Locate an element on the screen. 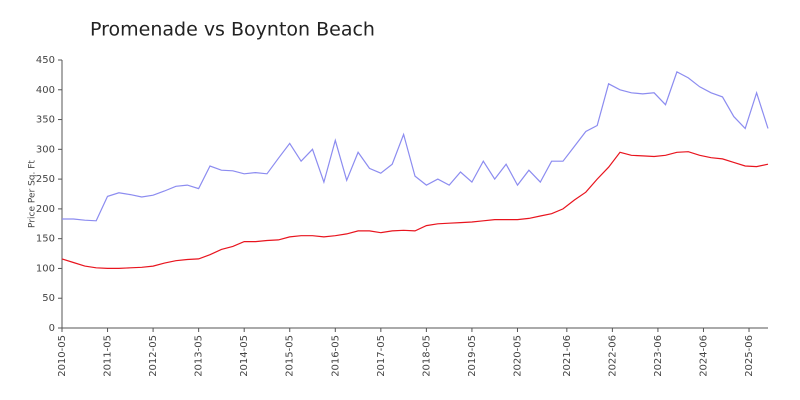 Image resolution: width=800 pixels, height=400 pixels. x-tick-label: 2024-06 is located at coordinates (703, 356).